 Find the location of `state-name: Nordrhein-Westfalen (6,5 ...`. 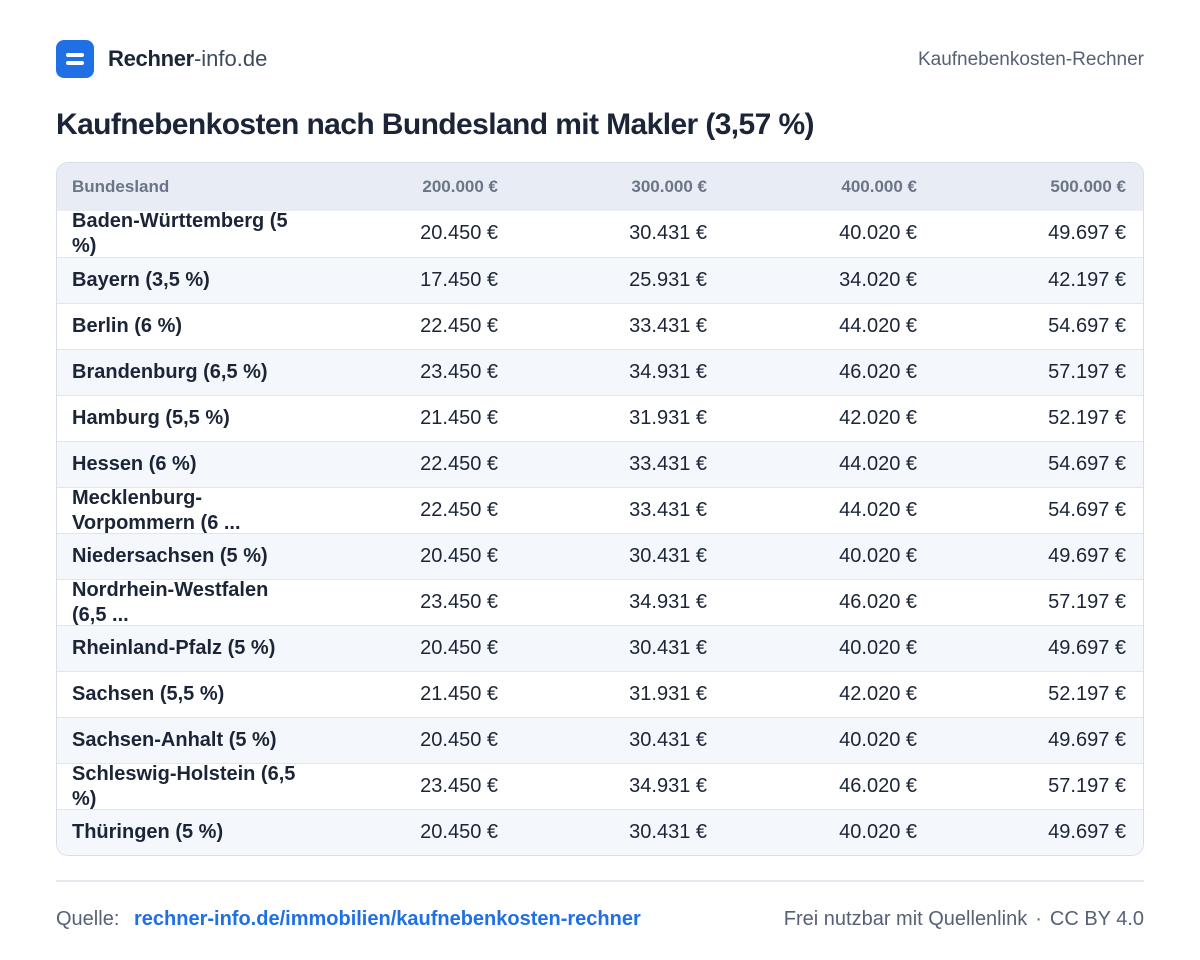

state-name: Nordrhein-Westfalen (6,5 ... is located at coordinates (170, 602).